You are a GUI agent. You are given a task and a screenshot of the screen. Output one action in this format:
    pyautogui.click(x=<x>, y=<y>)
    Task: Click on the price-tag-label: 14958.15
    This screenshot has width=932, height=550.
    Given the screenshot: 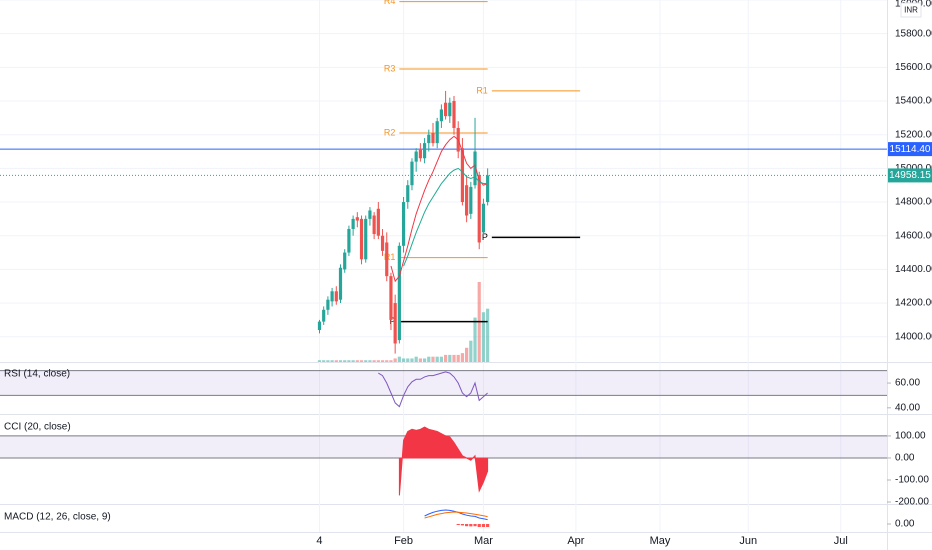 What is the action you would take?
    pyautogui.click(x=910, y=175)
    